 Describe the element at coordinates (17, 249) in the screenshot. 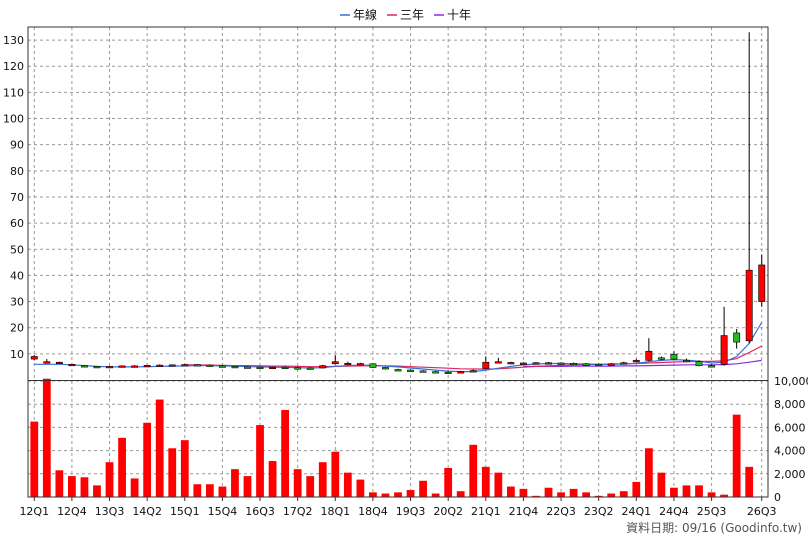

I see `price-tick-label: 50` at that location.